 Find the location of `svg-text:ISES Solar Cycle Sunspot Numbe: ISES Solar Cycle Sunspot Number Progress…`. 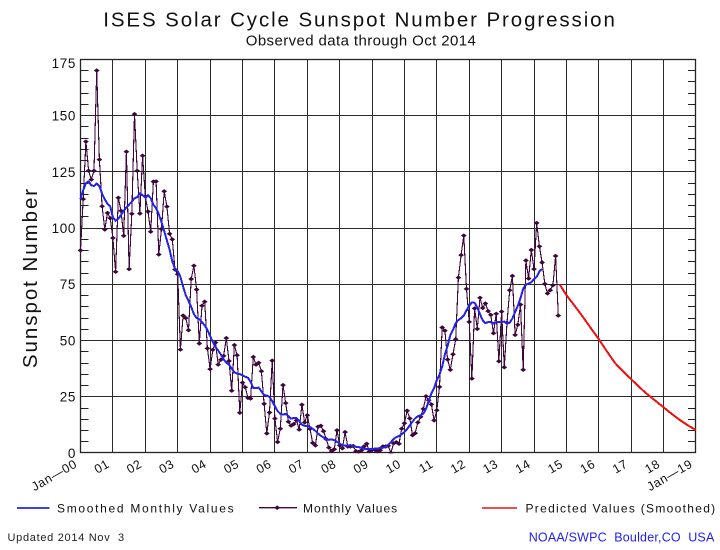

svg-text:ISES Solar Cycle Sunspot Numbe: ISES Solar Cycle Sunspot Number Progress… is located at coordinates (360, 20).